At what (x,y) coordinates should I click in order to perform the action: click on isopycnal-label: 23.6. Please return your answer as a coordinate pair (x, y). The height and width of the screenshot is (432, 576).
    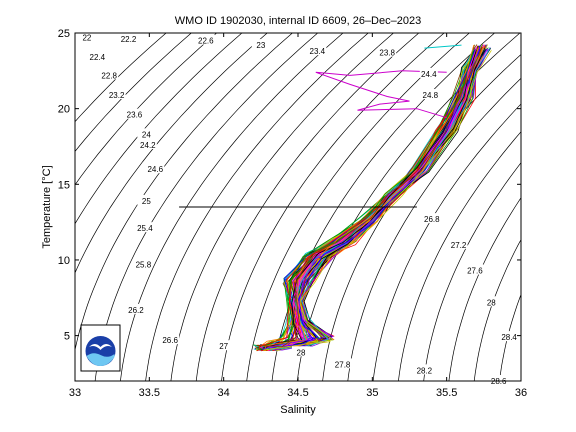
    Looking at the image, I should click on (135, 115).